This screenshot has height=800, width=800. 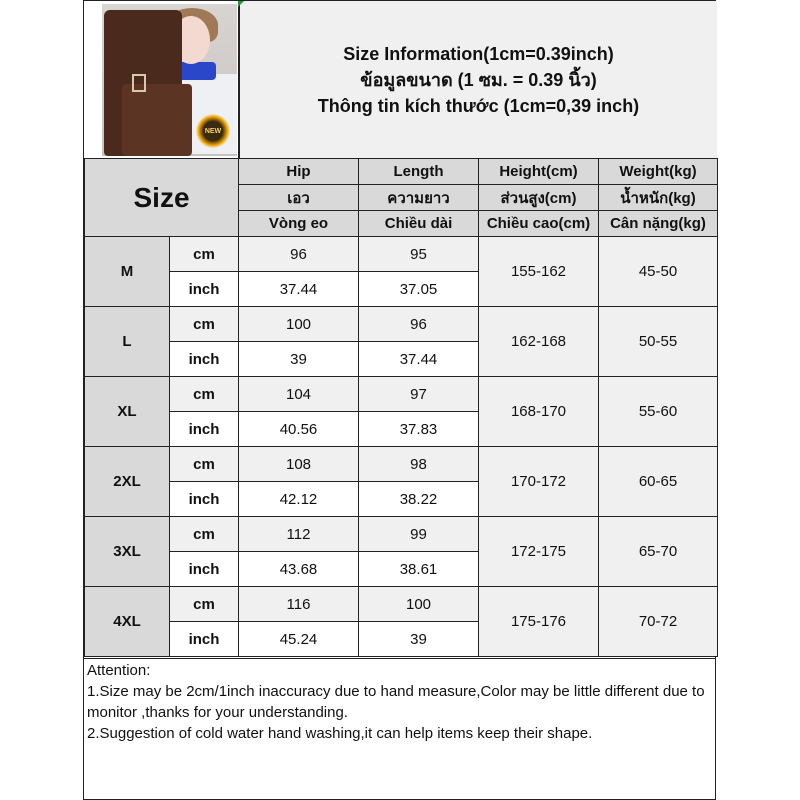 What do you see at coordinates (538, 171) in the screenshot?
I see `col-height-en: Height(cm)` at bounding box center [538, 171].